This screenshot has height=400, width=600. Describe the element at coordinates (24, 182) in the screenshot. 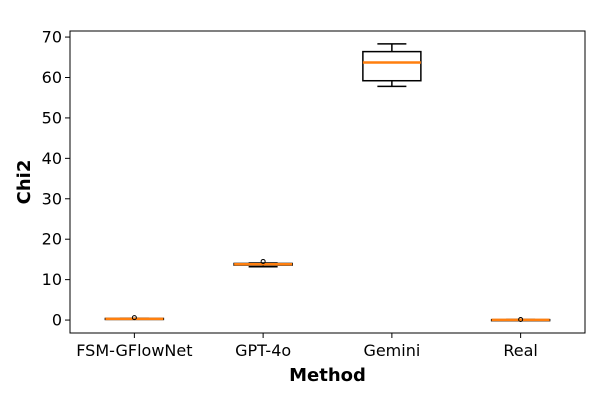

I see `y-axis-title: Chi2` at that location.